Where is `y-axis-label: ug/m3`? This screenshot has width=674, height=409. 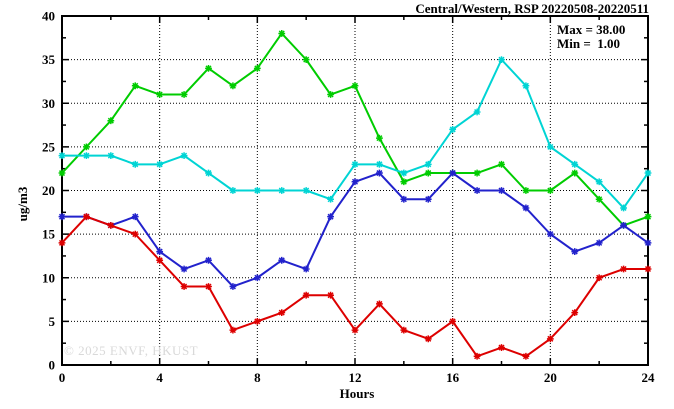 y-axis-label: ug/m3 is located at coordinates (22, 204).